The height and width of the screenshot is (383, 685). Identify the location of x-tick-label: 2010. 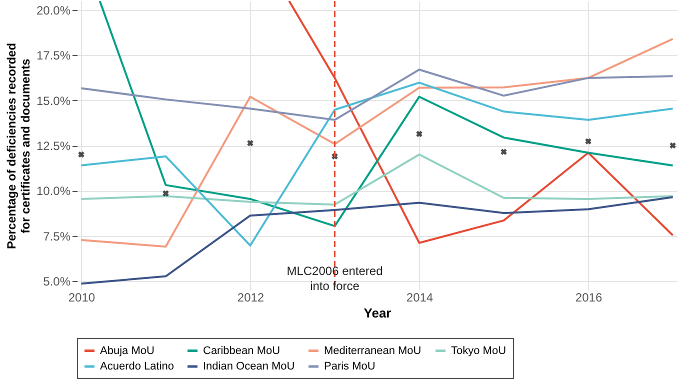
(82, 297).